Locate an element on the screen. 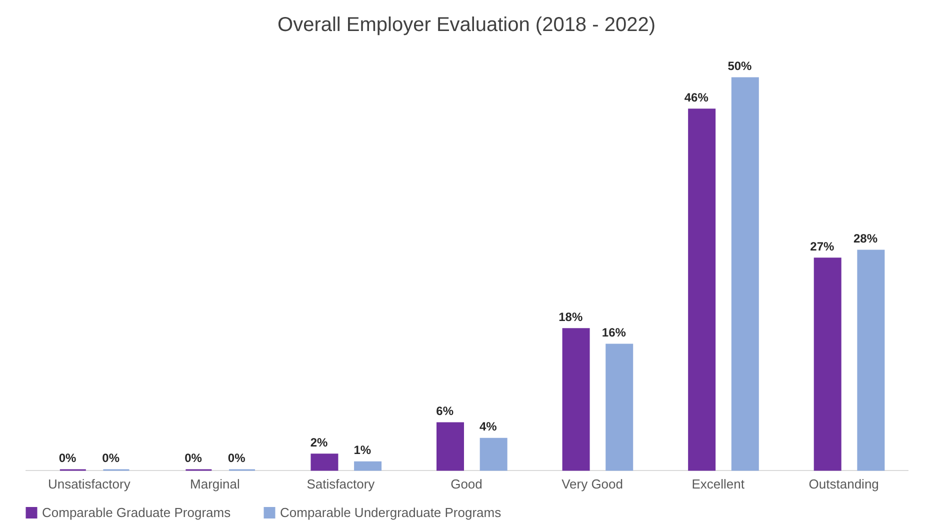 This screenshot has width=938, height=531. x-tick-label: Outstanding is located at coordinates (843, 484).